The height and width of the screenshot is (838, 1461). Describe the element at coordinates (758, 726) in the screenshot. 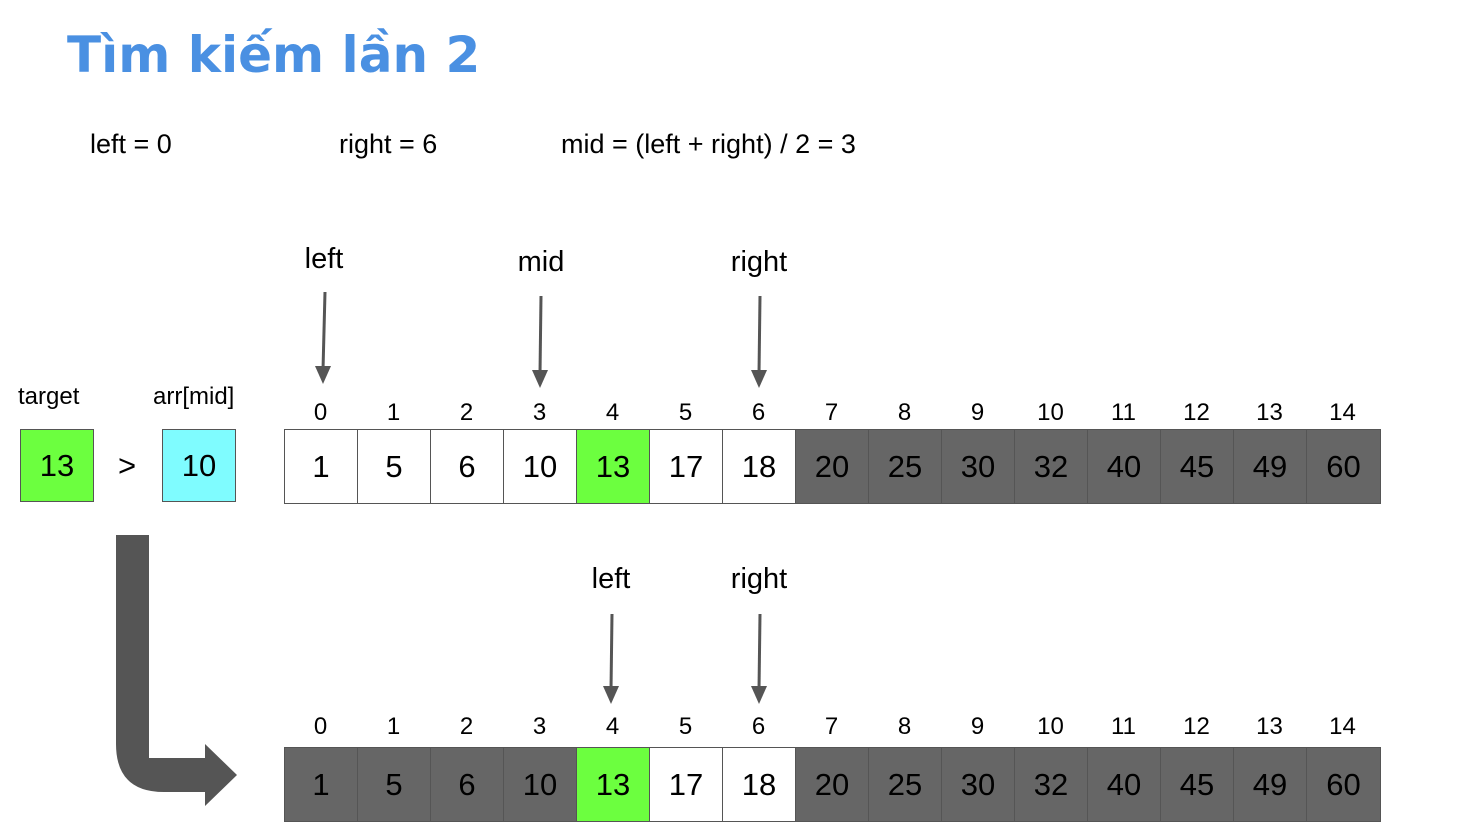

I see `bottom-array-index: 6` at that location.